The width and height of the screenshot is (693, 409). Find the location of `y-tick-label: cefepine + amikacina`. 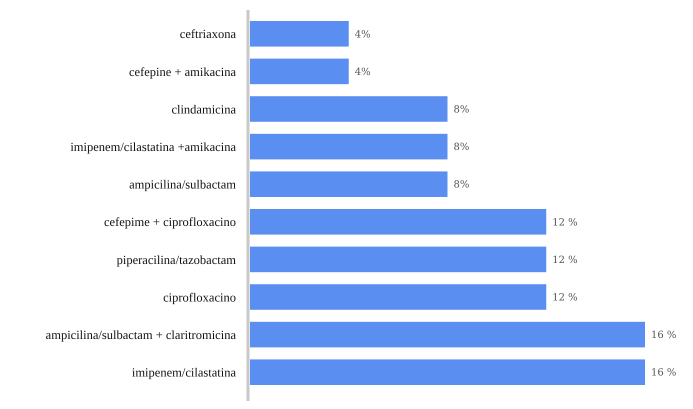

y-tick-label: cefepine + amikacina is located at coordinates (182, 71).